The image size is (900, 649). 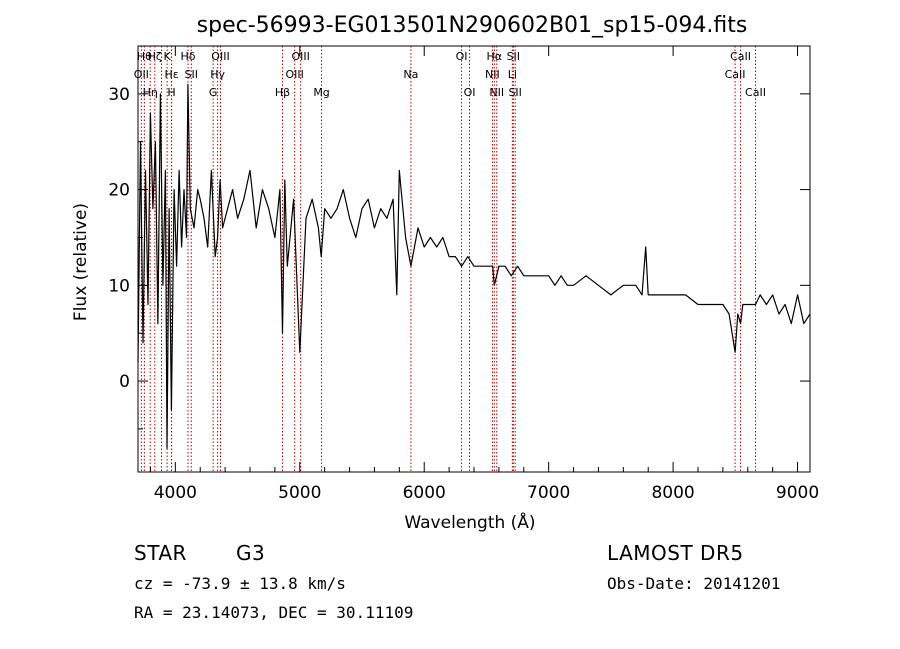 What do you see at coordinates (495, 56) in the screenshot?
I see `line-label-21: Hα` at bounding box center [495, 56].